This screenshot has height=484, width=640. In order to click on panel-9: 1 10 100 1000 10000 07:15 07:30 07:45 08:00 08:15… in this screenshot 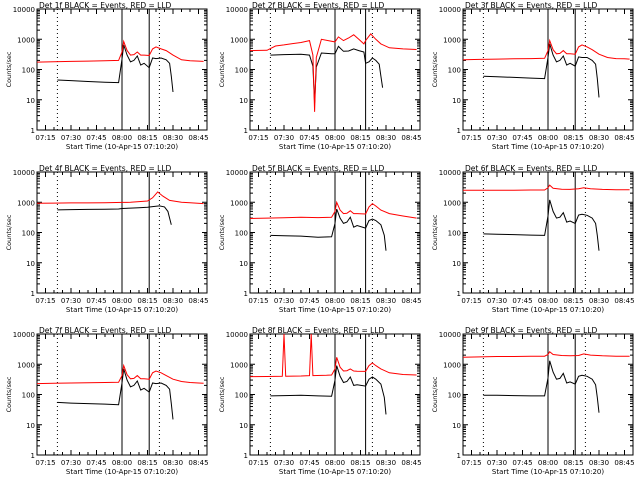, I will do `click(533, 401)`.